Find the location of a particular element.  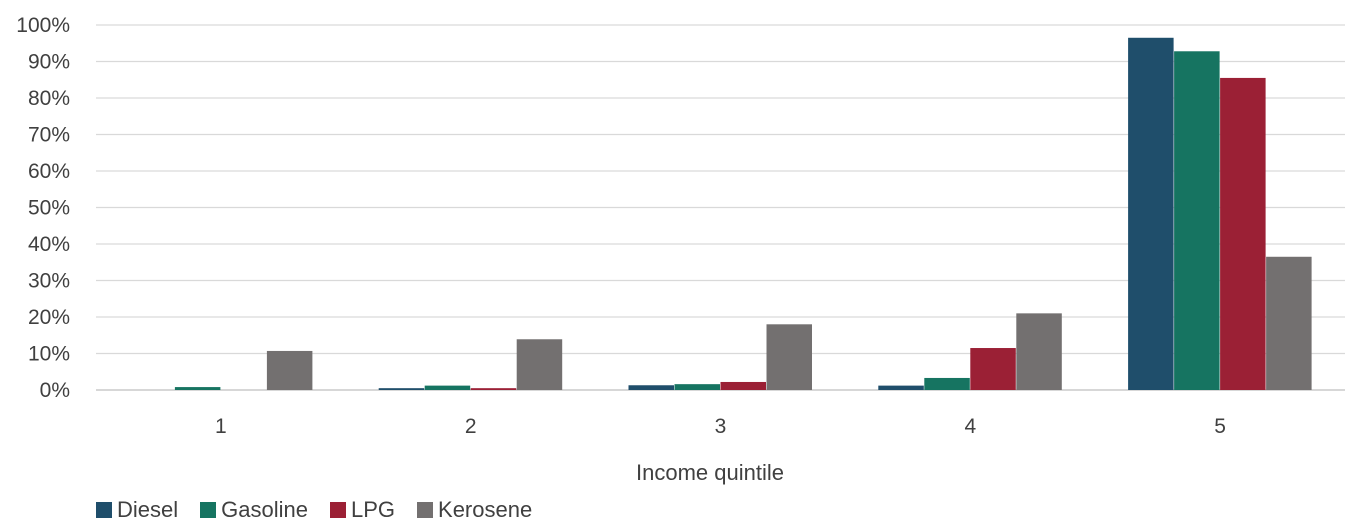

y-tick-label: 0% is located at coordinates (55, 390).